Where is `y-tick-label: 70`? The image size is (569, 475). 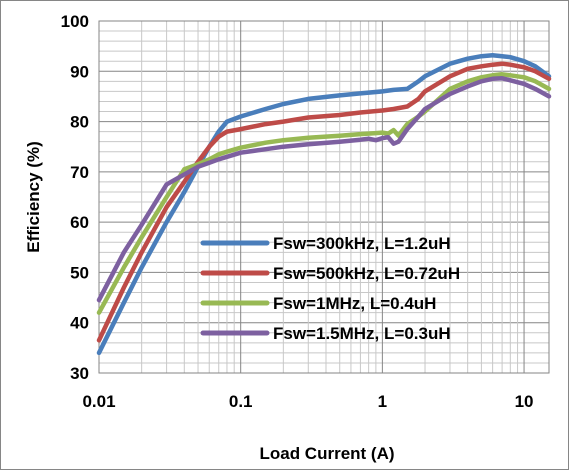
y-tick-label: 70 is located at coordinates (79, 172).